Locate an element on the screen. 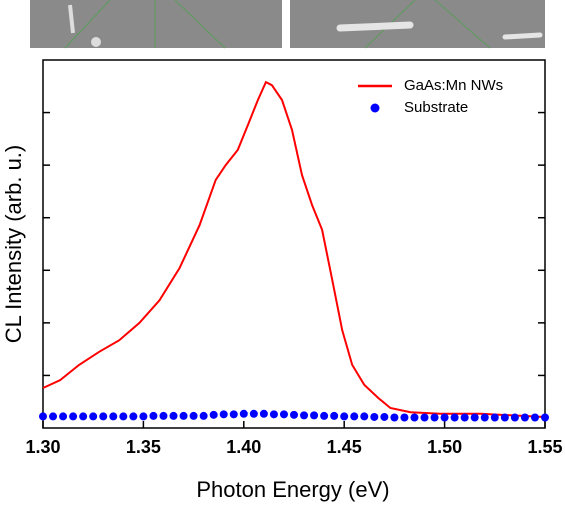 The height and width of the screenshot is (505, 565). sem-inset-left is located at coordinates (156, 24).